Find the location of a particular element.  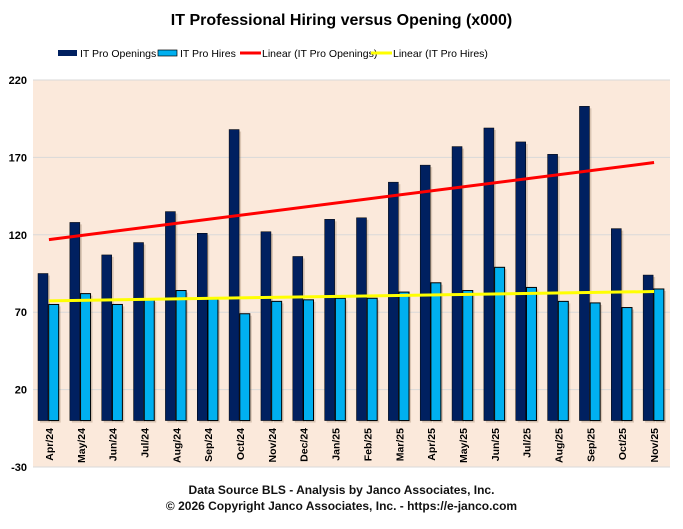

legend-item: IT Pro Hires is located at coordinates (196, 54).